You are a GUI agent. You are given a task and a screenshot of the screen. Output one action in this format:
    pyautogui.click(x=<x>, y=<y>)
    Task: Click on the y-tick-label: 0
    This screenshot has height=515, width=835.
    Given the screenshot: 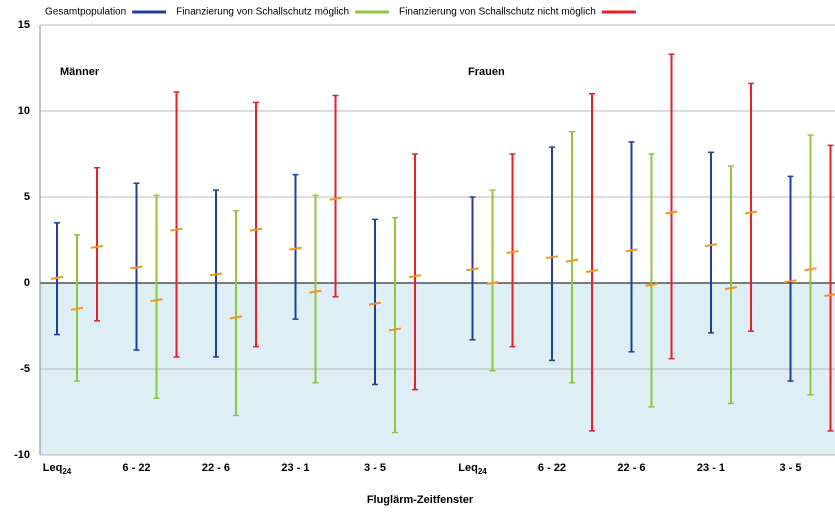 What is the action you would take?
    pyautogui.click(x=27, y=283)
    